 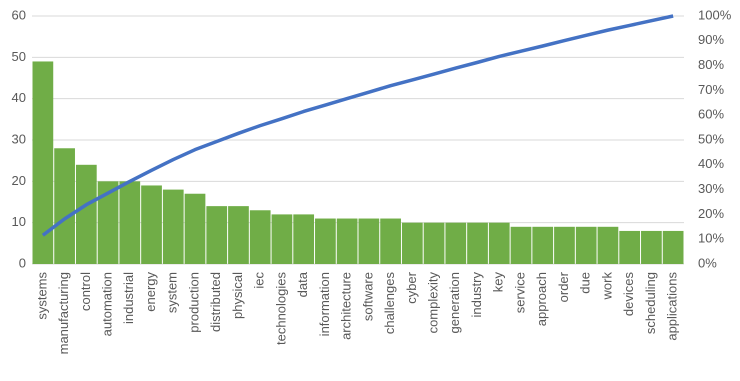 What do you see at coordinates (85, 291) in the screenshot?
I see `x-tick-label: control` at bounding box center [85, 291].